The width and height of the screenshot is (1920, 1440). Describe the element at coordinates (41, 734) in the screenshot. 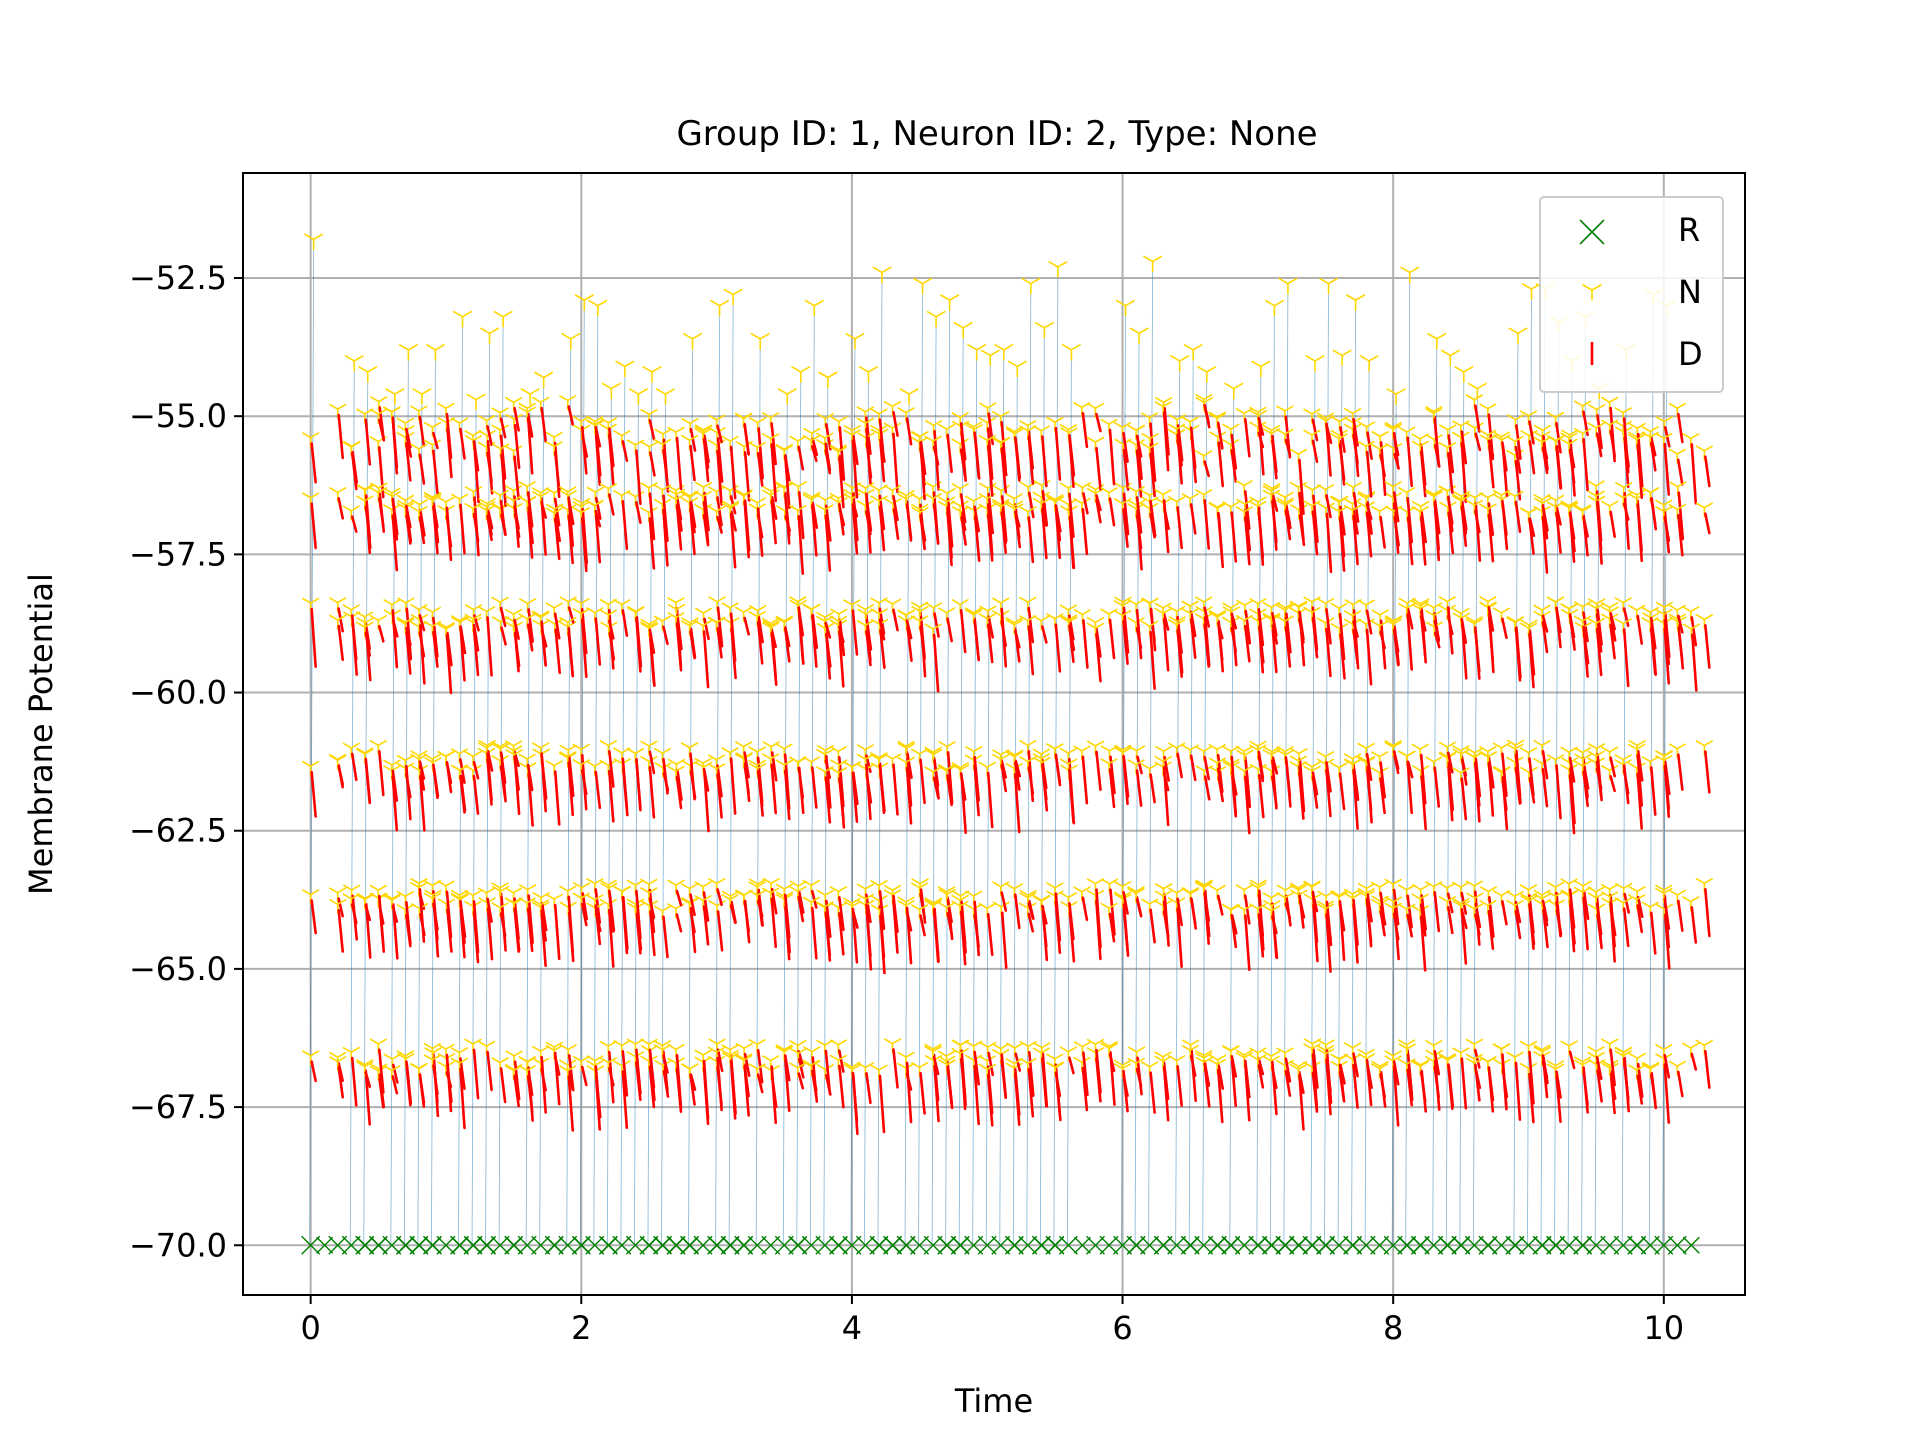

I see `y-axis-label: Membrane Potential` at that location.